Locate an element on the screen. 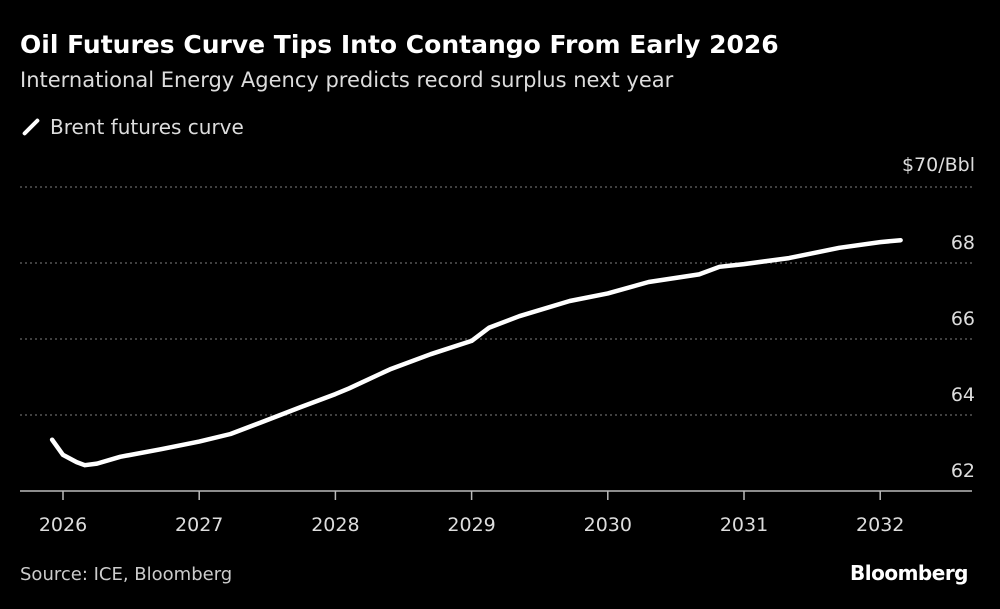 The width and height of the screenshot is (1000, 609). y-tick-label: 64 is located at coordinates (963, 395).